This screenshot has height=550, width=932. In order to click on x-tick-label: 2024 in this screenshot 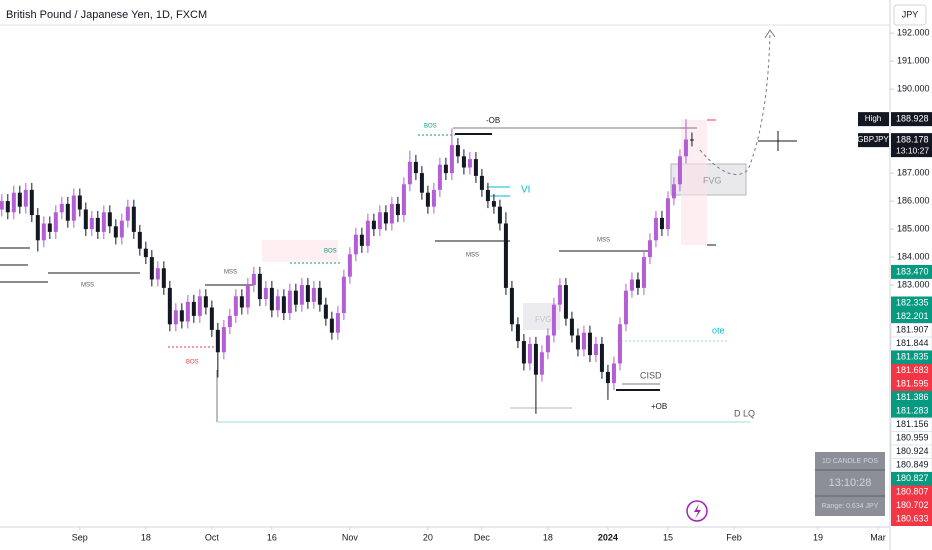, I will do `click(608, 537)`.